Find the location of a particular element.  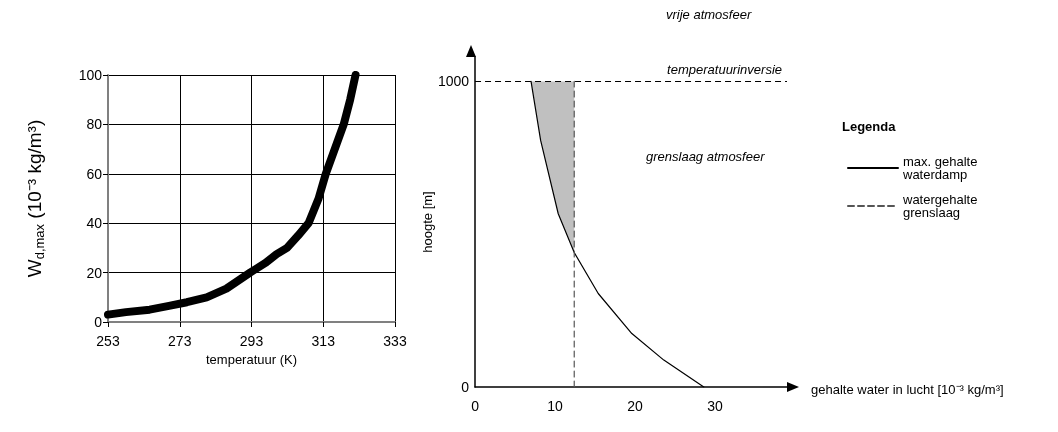

x-tick-label: 313 is located at coordinates (323, 341).